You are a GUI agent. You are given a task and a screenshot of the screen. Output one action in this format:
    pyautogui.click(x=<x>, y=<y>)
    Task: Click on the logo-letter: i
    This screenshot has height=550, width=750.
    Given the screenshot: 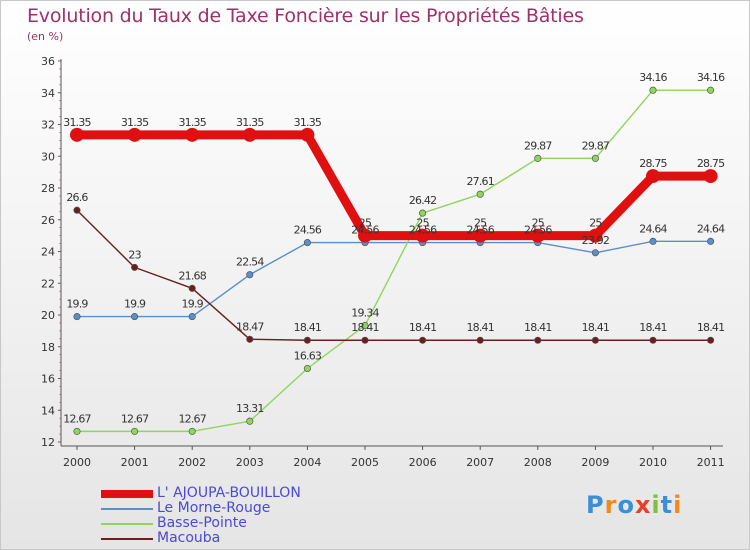 What is the action you would take?
    pyautogui.click(x=656, y=505)
    